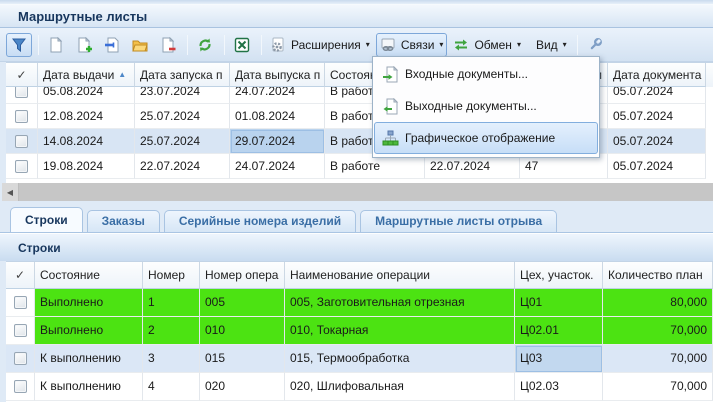 The image size is (713, 402). Describe the element at coordinates (86, 141) in the screenshot. I see `cell-issue-date: 14.08.2024` at that location.